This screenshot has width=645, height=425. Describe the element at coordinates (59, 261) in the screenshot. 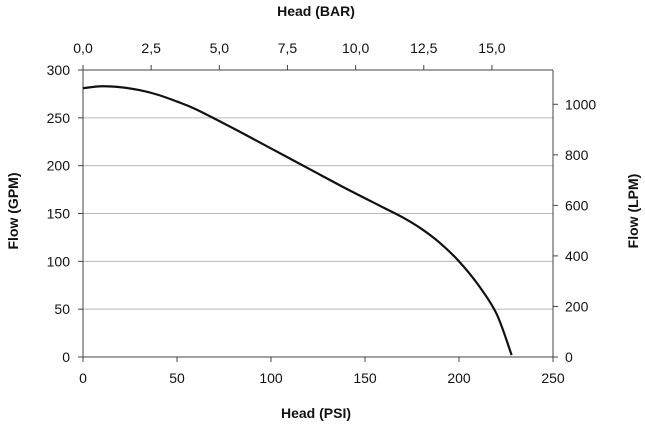

I see `y-tick-label-2: 100` at that location.